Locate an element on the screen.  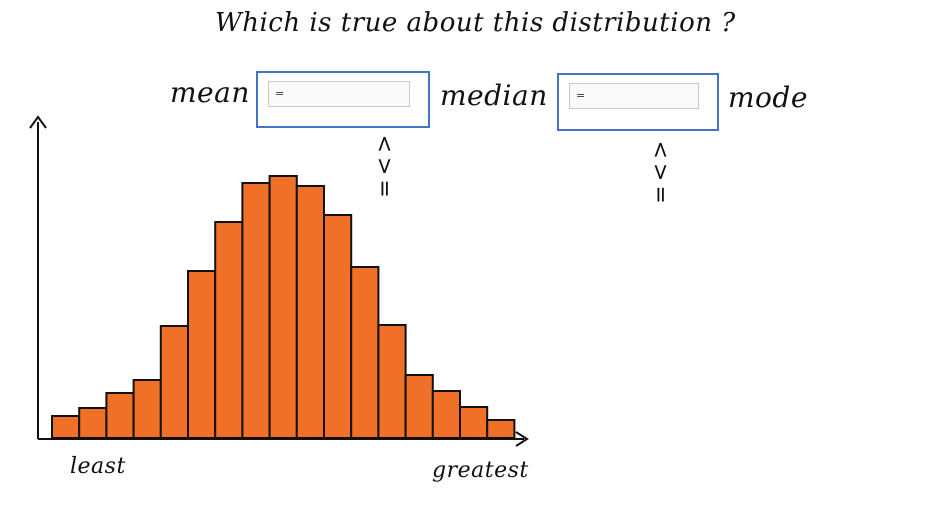
question-title: Which is true about this distribution ? is located at coordinates (475, 23).